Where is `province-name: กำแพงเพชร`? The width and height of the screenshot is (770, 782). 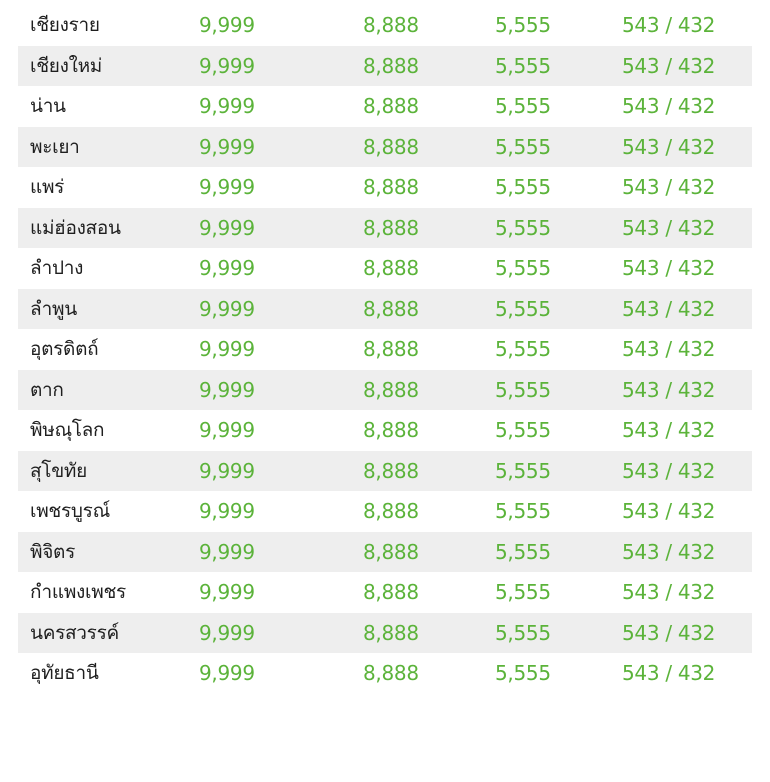
province-name: กำแพงเพชร is located at coordinates (78, 592).